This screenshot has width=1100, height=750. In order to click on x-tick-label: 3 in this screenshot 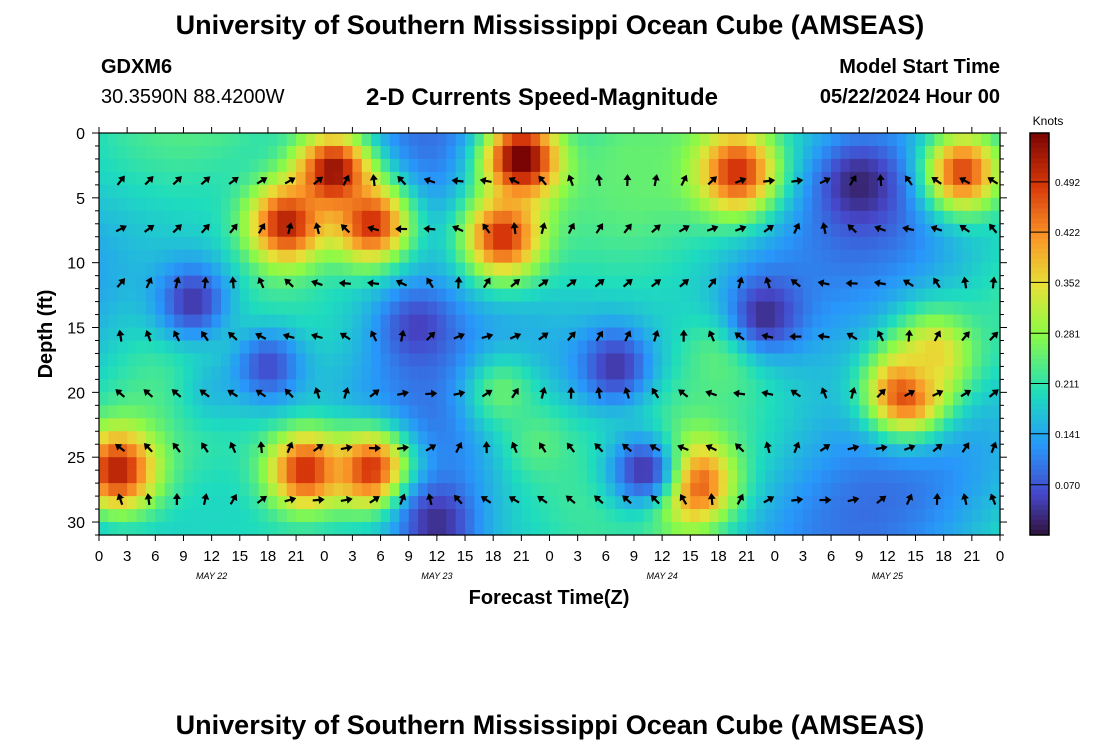, I will do `click(352, 556)`.